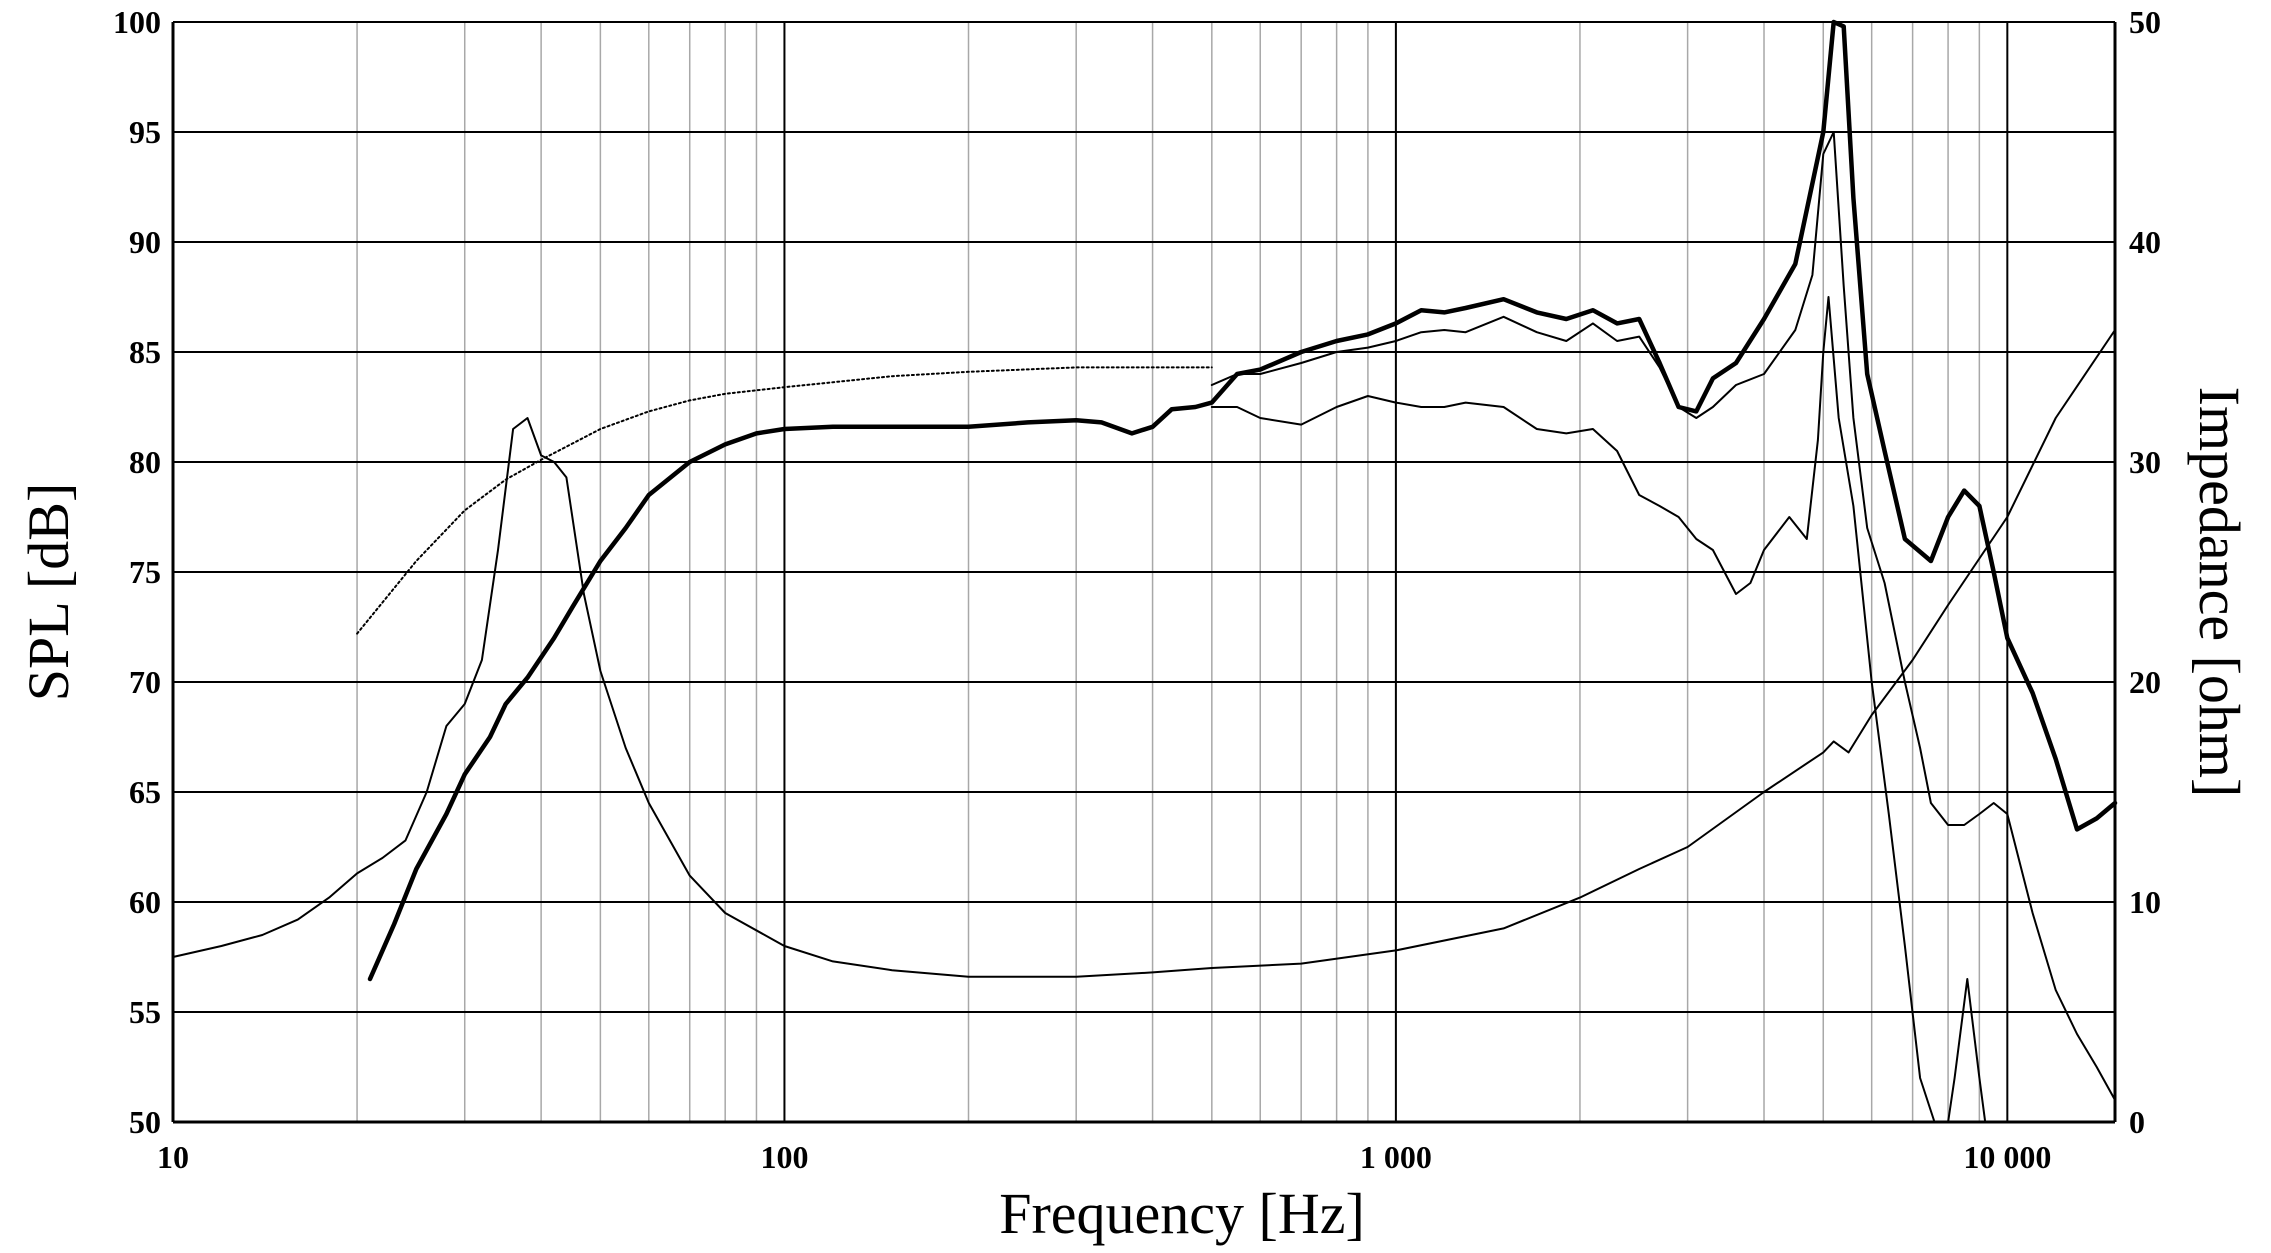 Image resolution: width=2271 pixels, height=1253 pixels. Describe the element at coordinates (2145, 902) in the screenshot. I see `y2-tick-label: 10` at that location.